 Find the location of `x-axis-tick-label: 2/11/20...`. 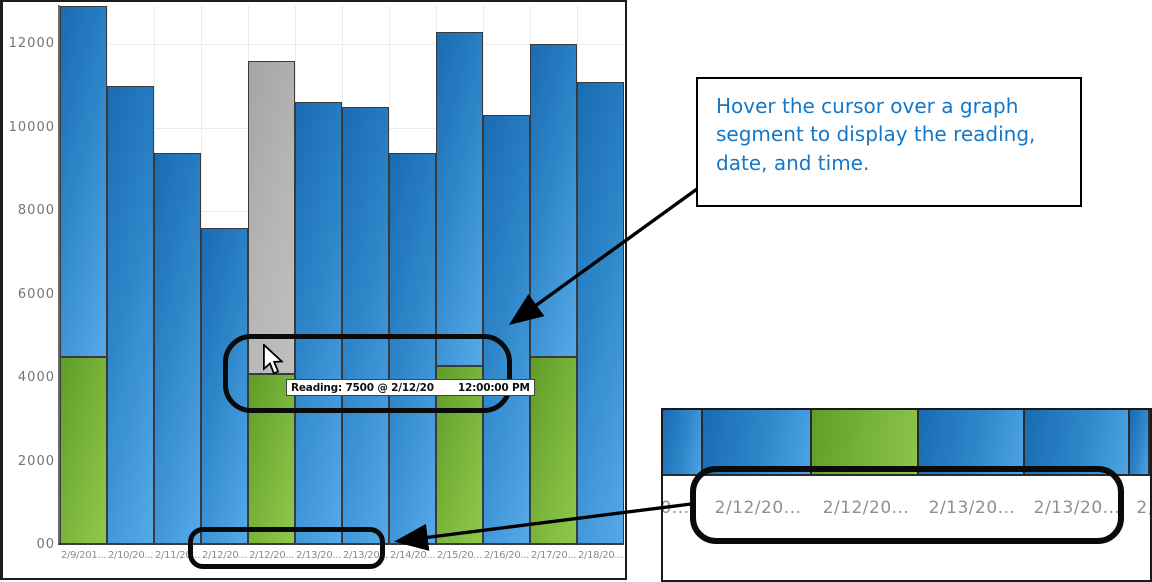

x-axis-tick-label: 2/11/20... is located at coordinates (177, 555).